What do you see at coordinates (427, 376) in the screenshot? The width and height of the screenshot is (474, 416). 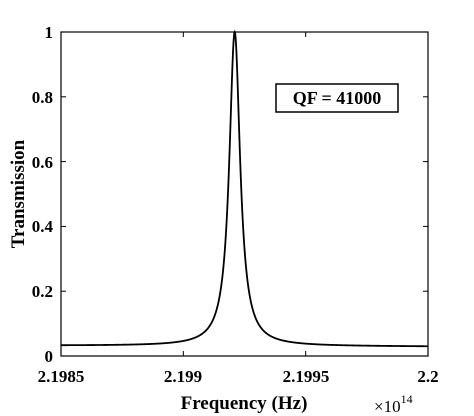 I see `x-tick-label: 2.2` at bounding box center [427, 376].